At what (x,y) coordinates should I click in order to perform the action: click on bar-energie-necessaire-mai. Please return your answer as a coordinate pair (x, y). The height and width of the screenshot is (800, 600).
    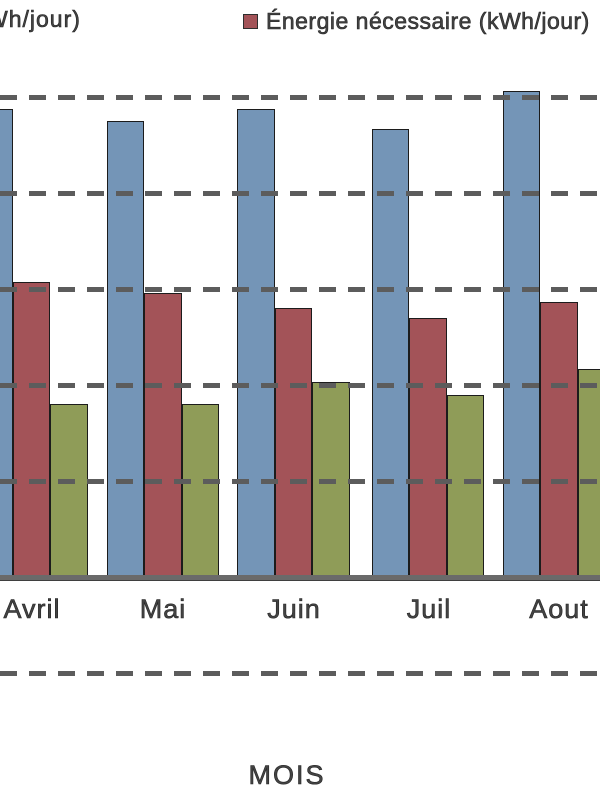
    Looking at the image, I should click on (163, 434).